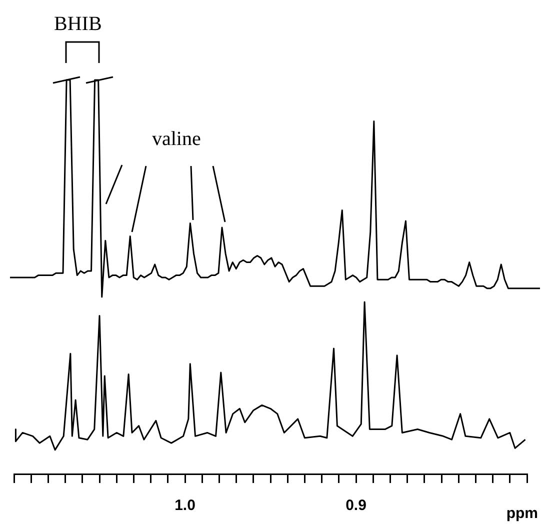 Image resolution: width=541 pixels, height=529 pixels. What do you see at coordinates (78, 24) in the screenshot?
I see `text: BHIB` at bounding box center [78, 24].